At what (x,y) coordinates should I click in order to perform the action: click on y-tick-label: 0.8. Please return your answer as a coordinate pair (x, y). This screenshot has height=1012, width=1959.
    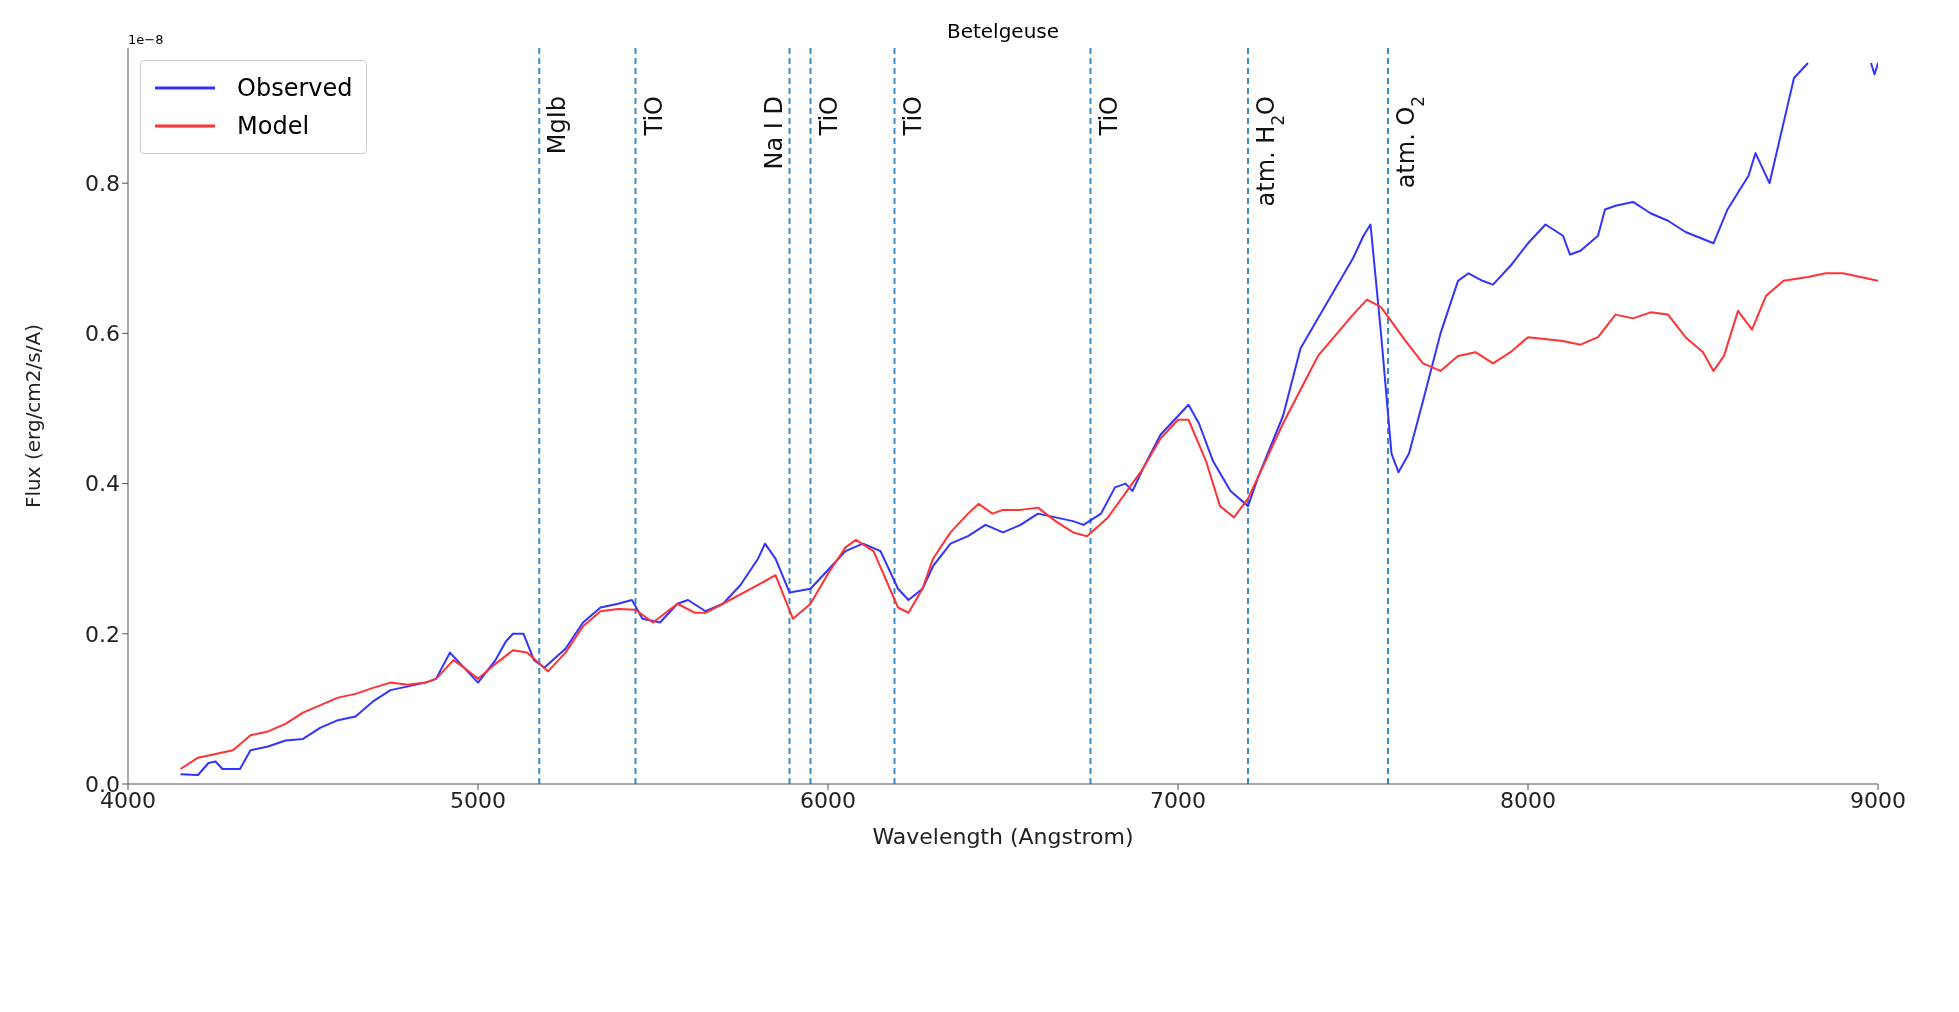
    Looking at the image, I should click on (102, 183).